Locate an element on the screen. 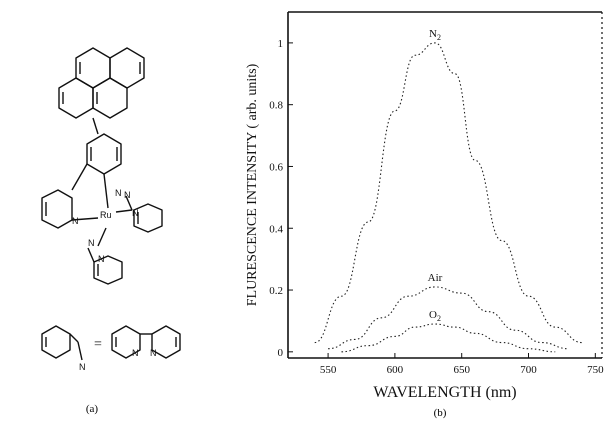 The image size is (614, 424). x-tick-label: 700 is located at coordinates (528, 370).